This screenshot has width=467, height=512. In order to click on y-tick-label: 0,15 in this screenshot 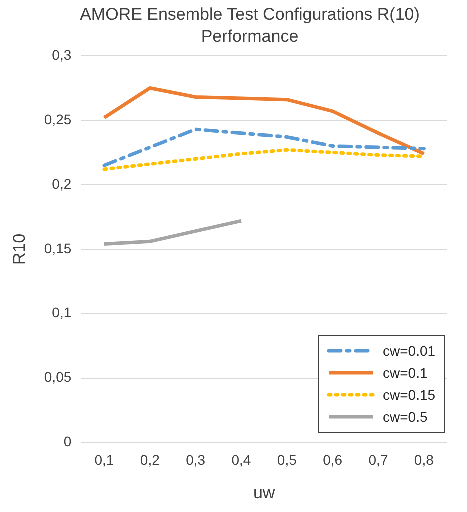, I will do `click(58, 248)`.